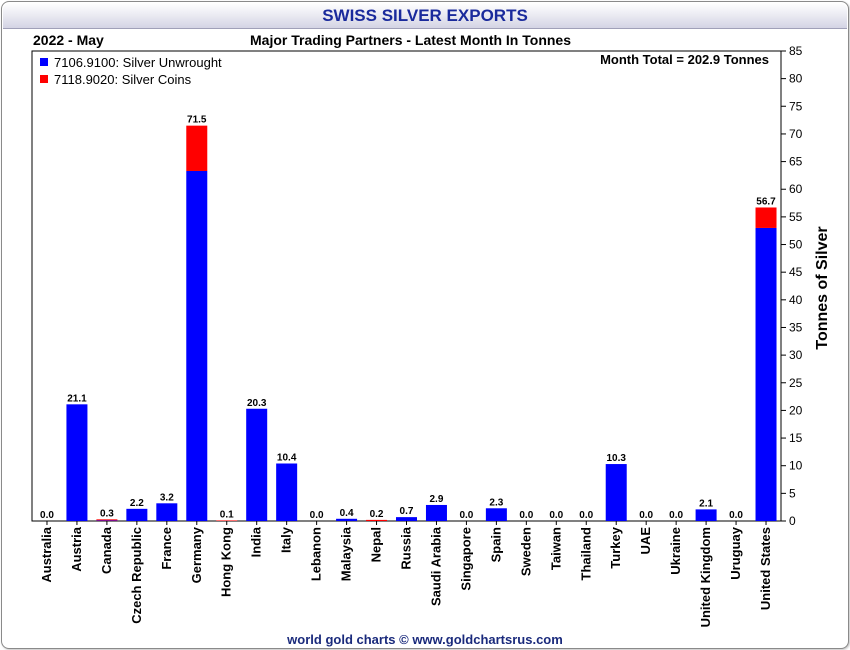 The width and height of the screenshot is (850, 650). I want to click on x-category-label: Singapore, so click(465, 559).